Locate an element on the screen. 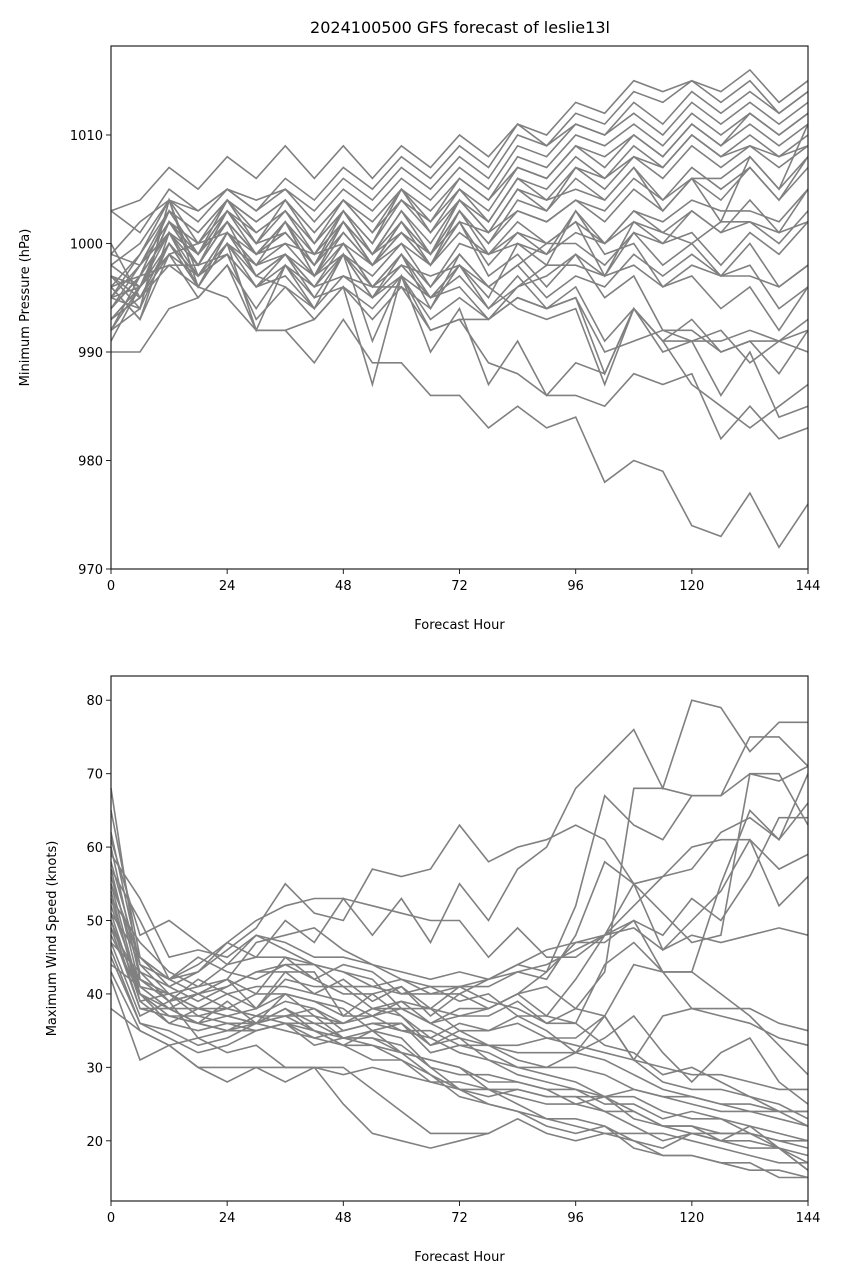 The height and width of the screenshot is (1279, 843). wind-y-tick-label: 70 is located at coordinates (94, 775).